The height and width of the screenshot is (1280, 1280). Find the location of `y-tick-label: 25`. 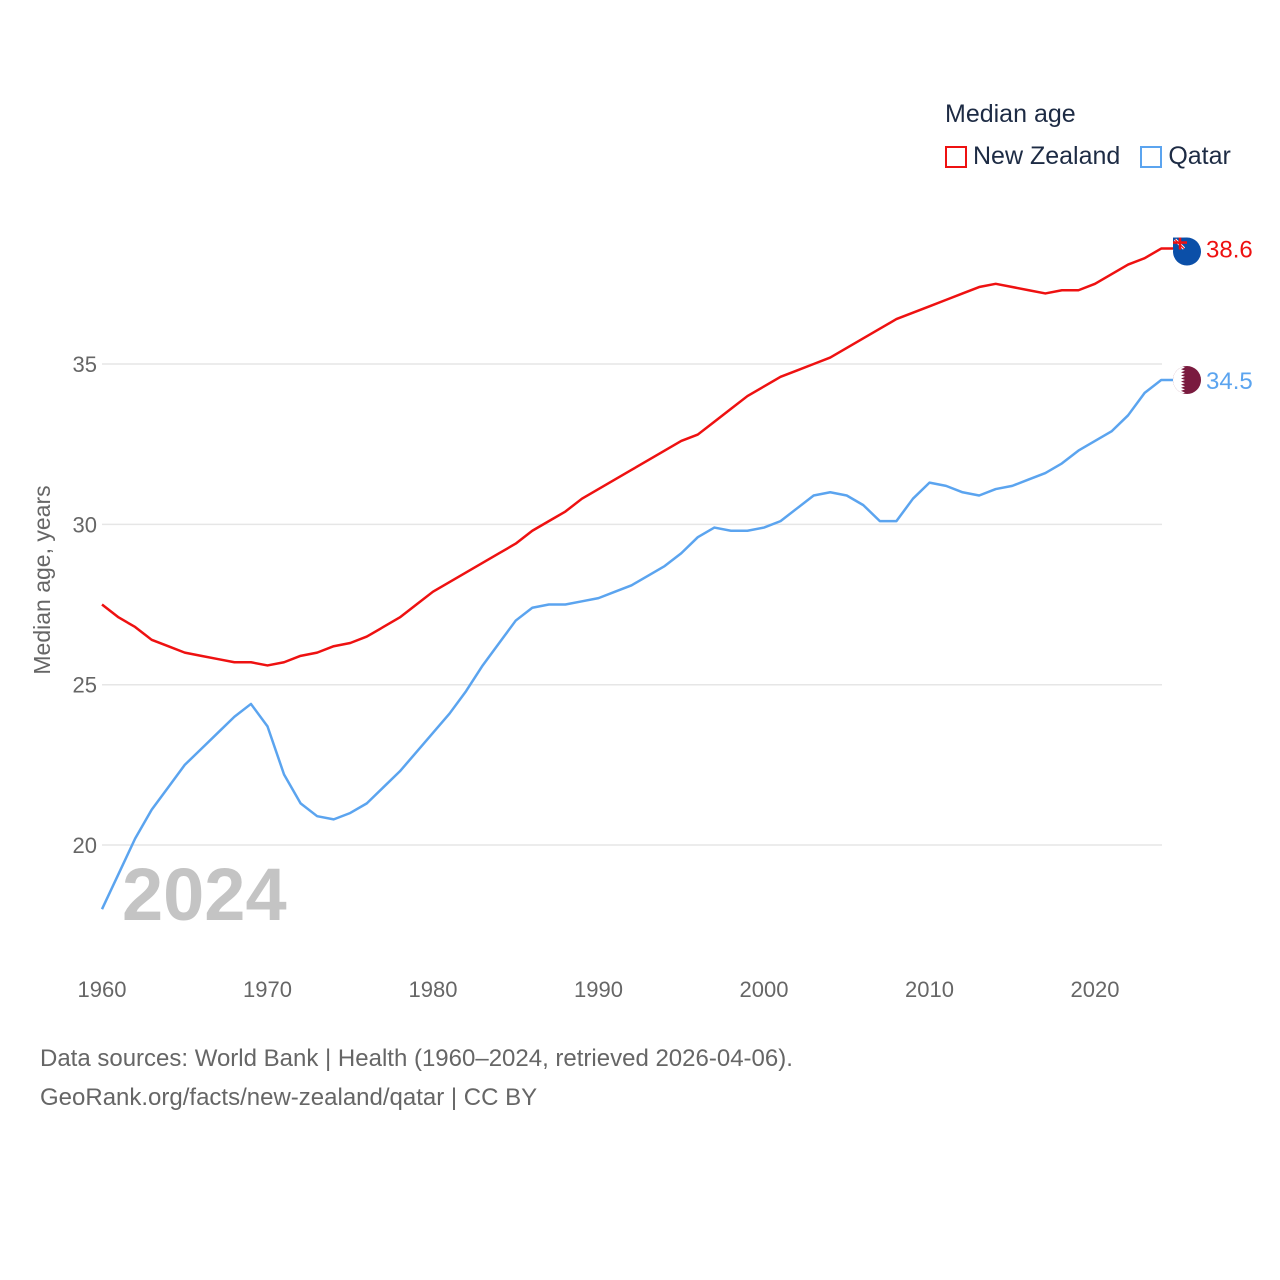

y-tick-label: 25 is located at coordinates (85, 685).